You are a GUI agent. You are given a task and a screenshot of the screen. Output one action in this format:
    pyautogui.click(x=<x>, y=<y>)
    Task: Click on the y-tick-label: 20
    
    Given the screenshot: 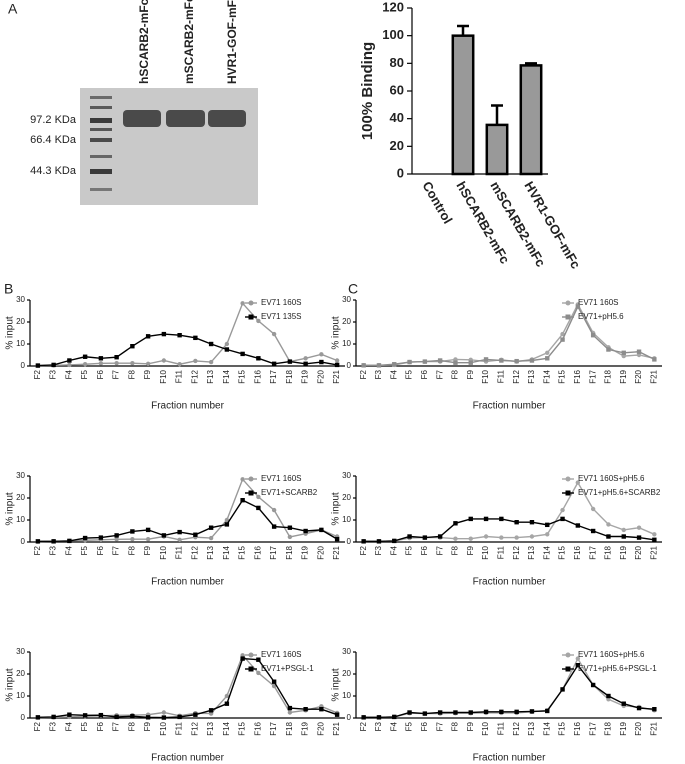 What is the action you would take?
    pyautogui.click(x=346, y=497)
    